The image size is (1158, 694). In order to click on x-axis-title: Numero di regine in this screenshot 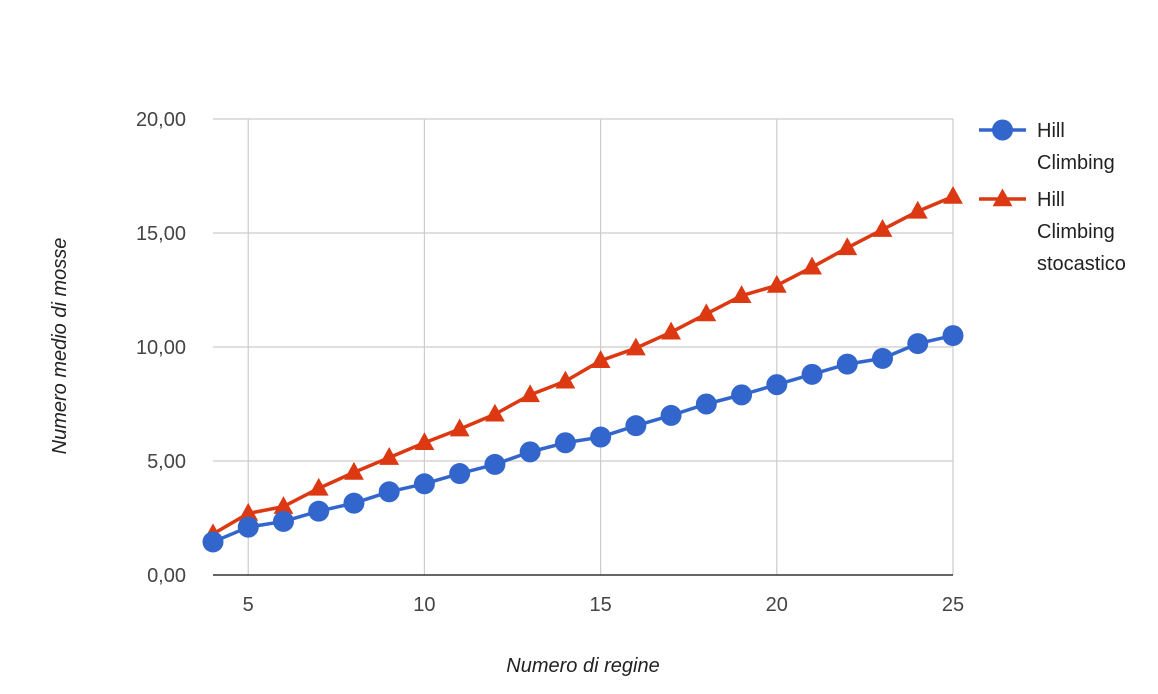, I will do `click(582, 666)`.